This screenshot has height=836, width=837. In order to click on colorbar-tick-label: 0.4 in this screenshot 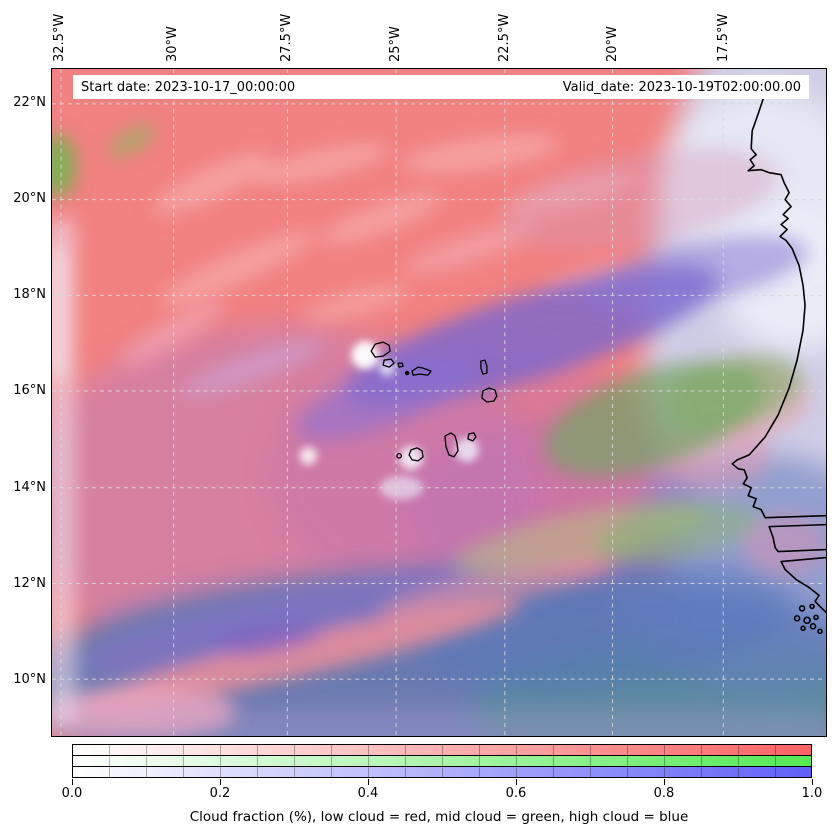, I will do `click(368, 793)`.